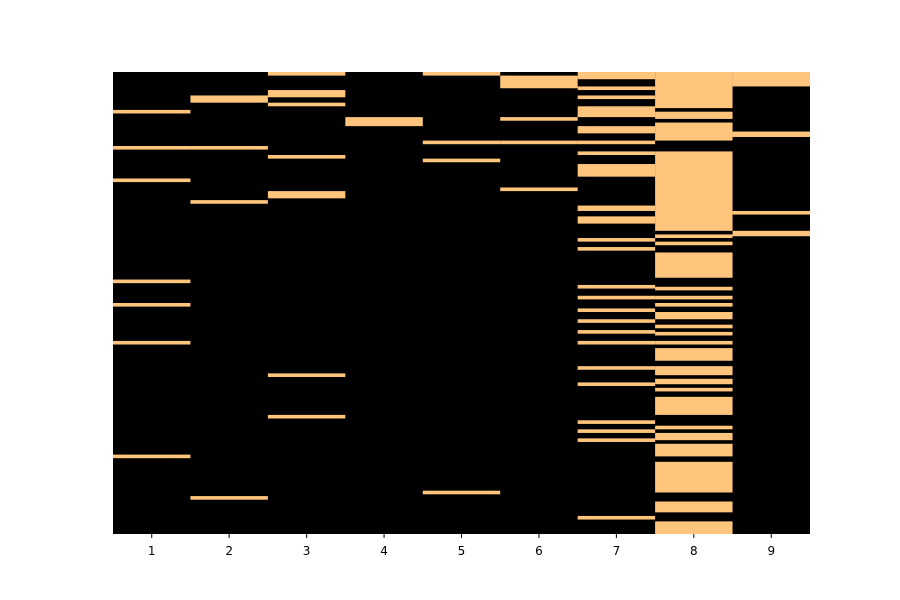 The width and height of the screenshot is (900, 600). I want to click on x-tick-label-4: 4, so click(384, 551).